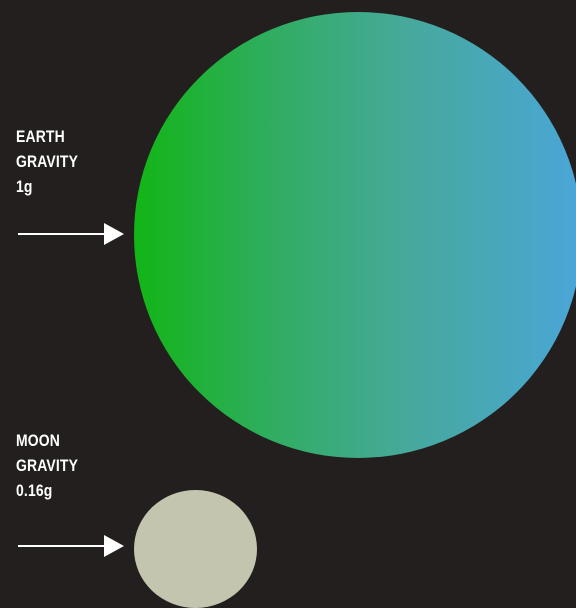 The height and width of the screenshot is (608, 576). What do you see at coordinates (195, 549) in the screenshot?
I see `moon-circle` at bounding box center [195, 549].